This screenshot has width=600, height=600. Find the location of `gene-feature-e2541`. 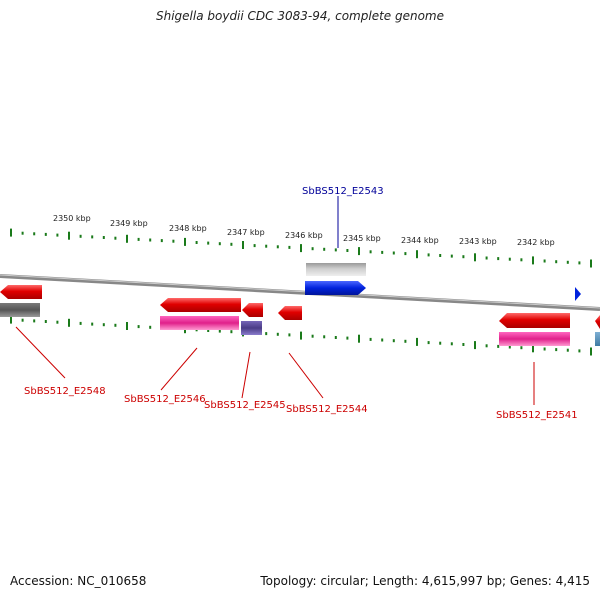

gene-feature-e2541 is located at coordinates (534, 320).